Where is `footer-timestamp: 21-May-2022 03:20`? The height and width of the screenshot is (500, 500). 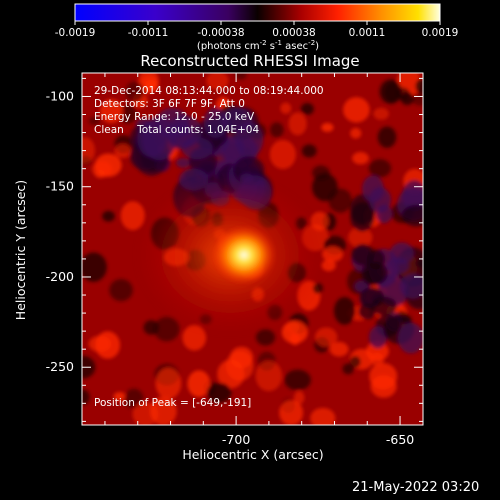
footer-timestamp: 21-May-2022 03:20 is located at coordinates (416, 487).